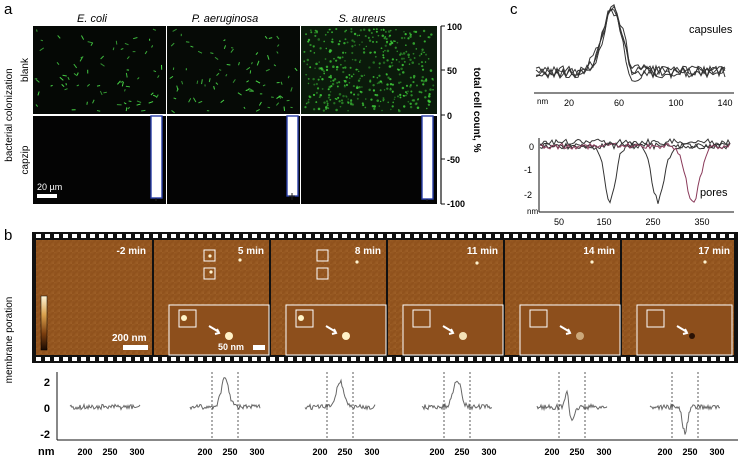 This screenshot has height=461, width=742. Describe the element at coordinates (204, 452) in the screenshot. I see `profile-x-tick: 200` at that location.